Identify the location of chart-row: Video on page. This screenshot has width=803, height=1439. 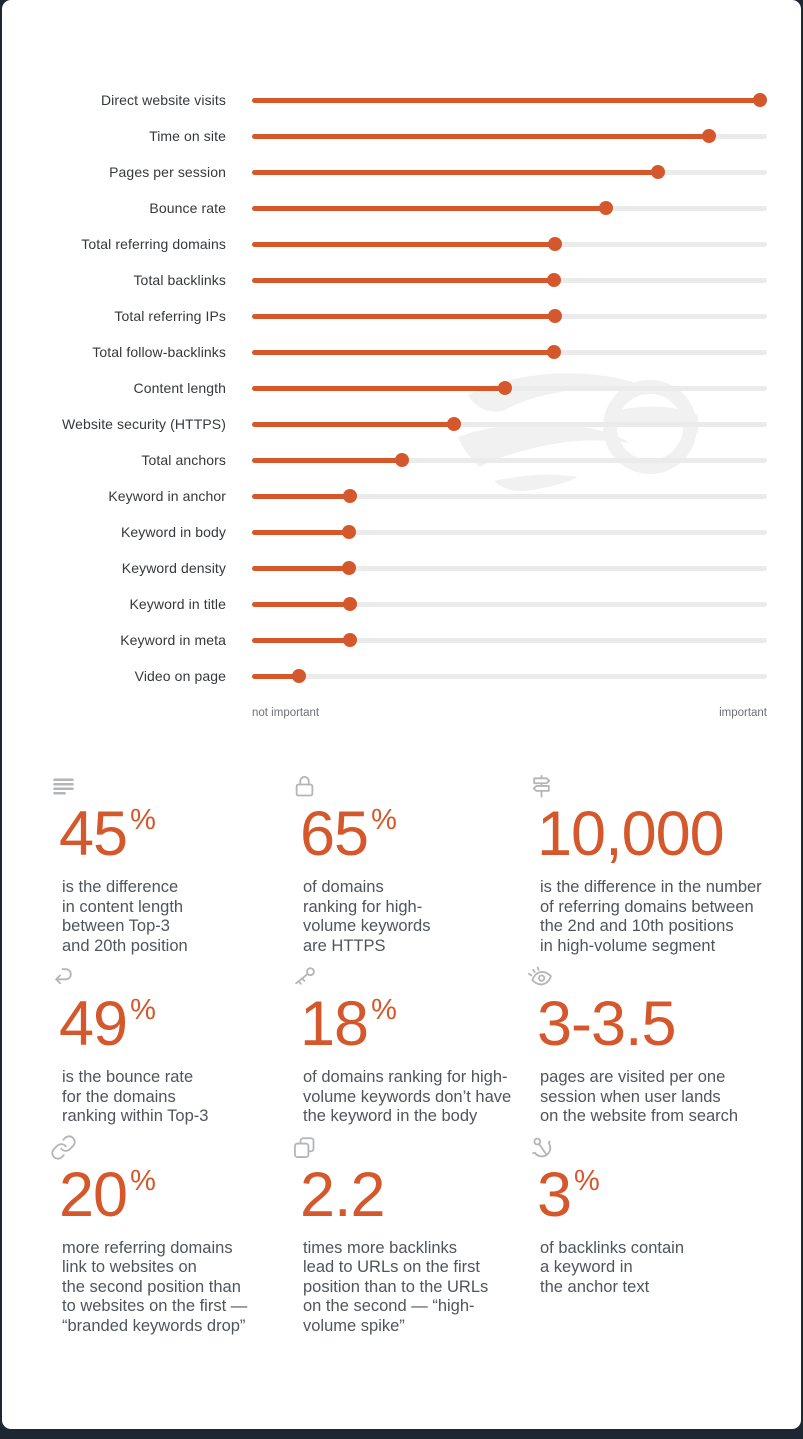
(402, 676).